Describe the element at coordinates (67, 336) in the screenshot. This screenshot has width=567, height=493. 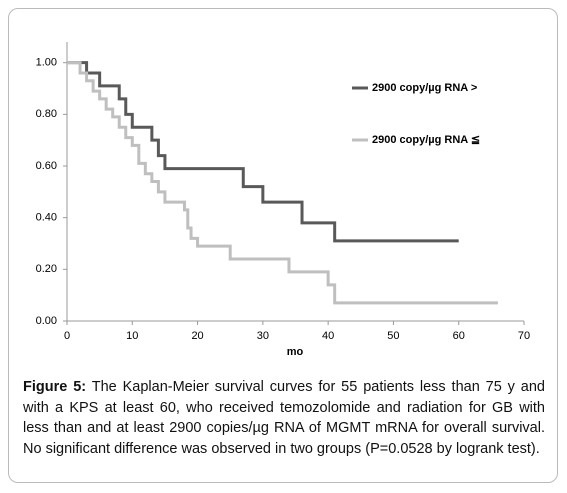
I see `x-tick-label: 0` at that location.